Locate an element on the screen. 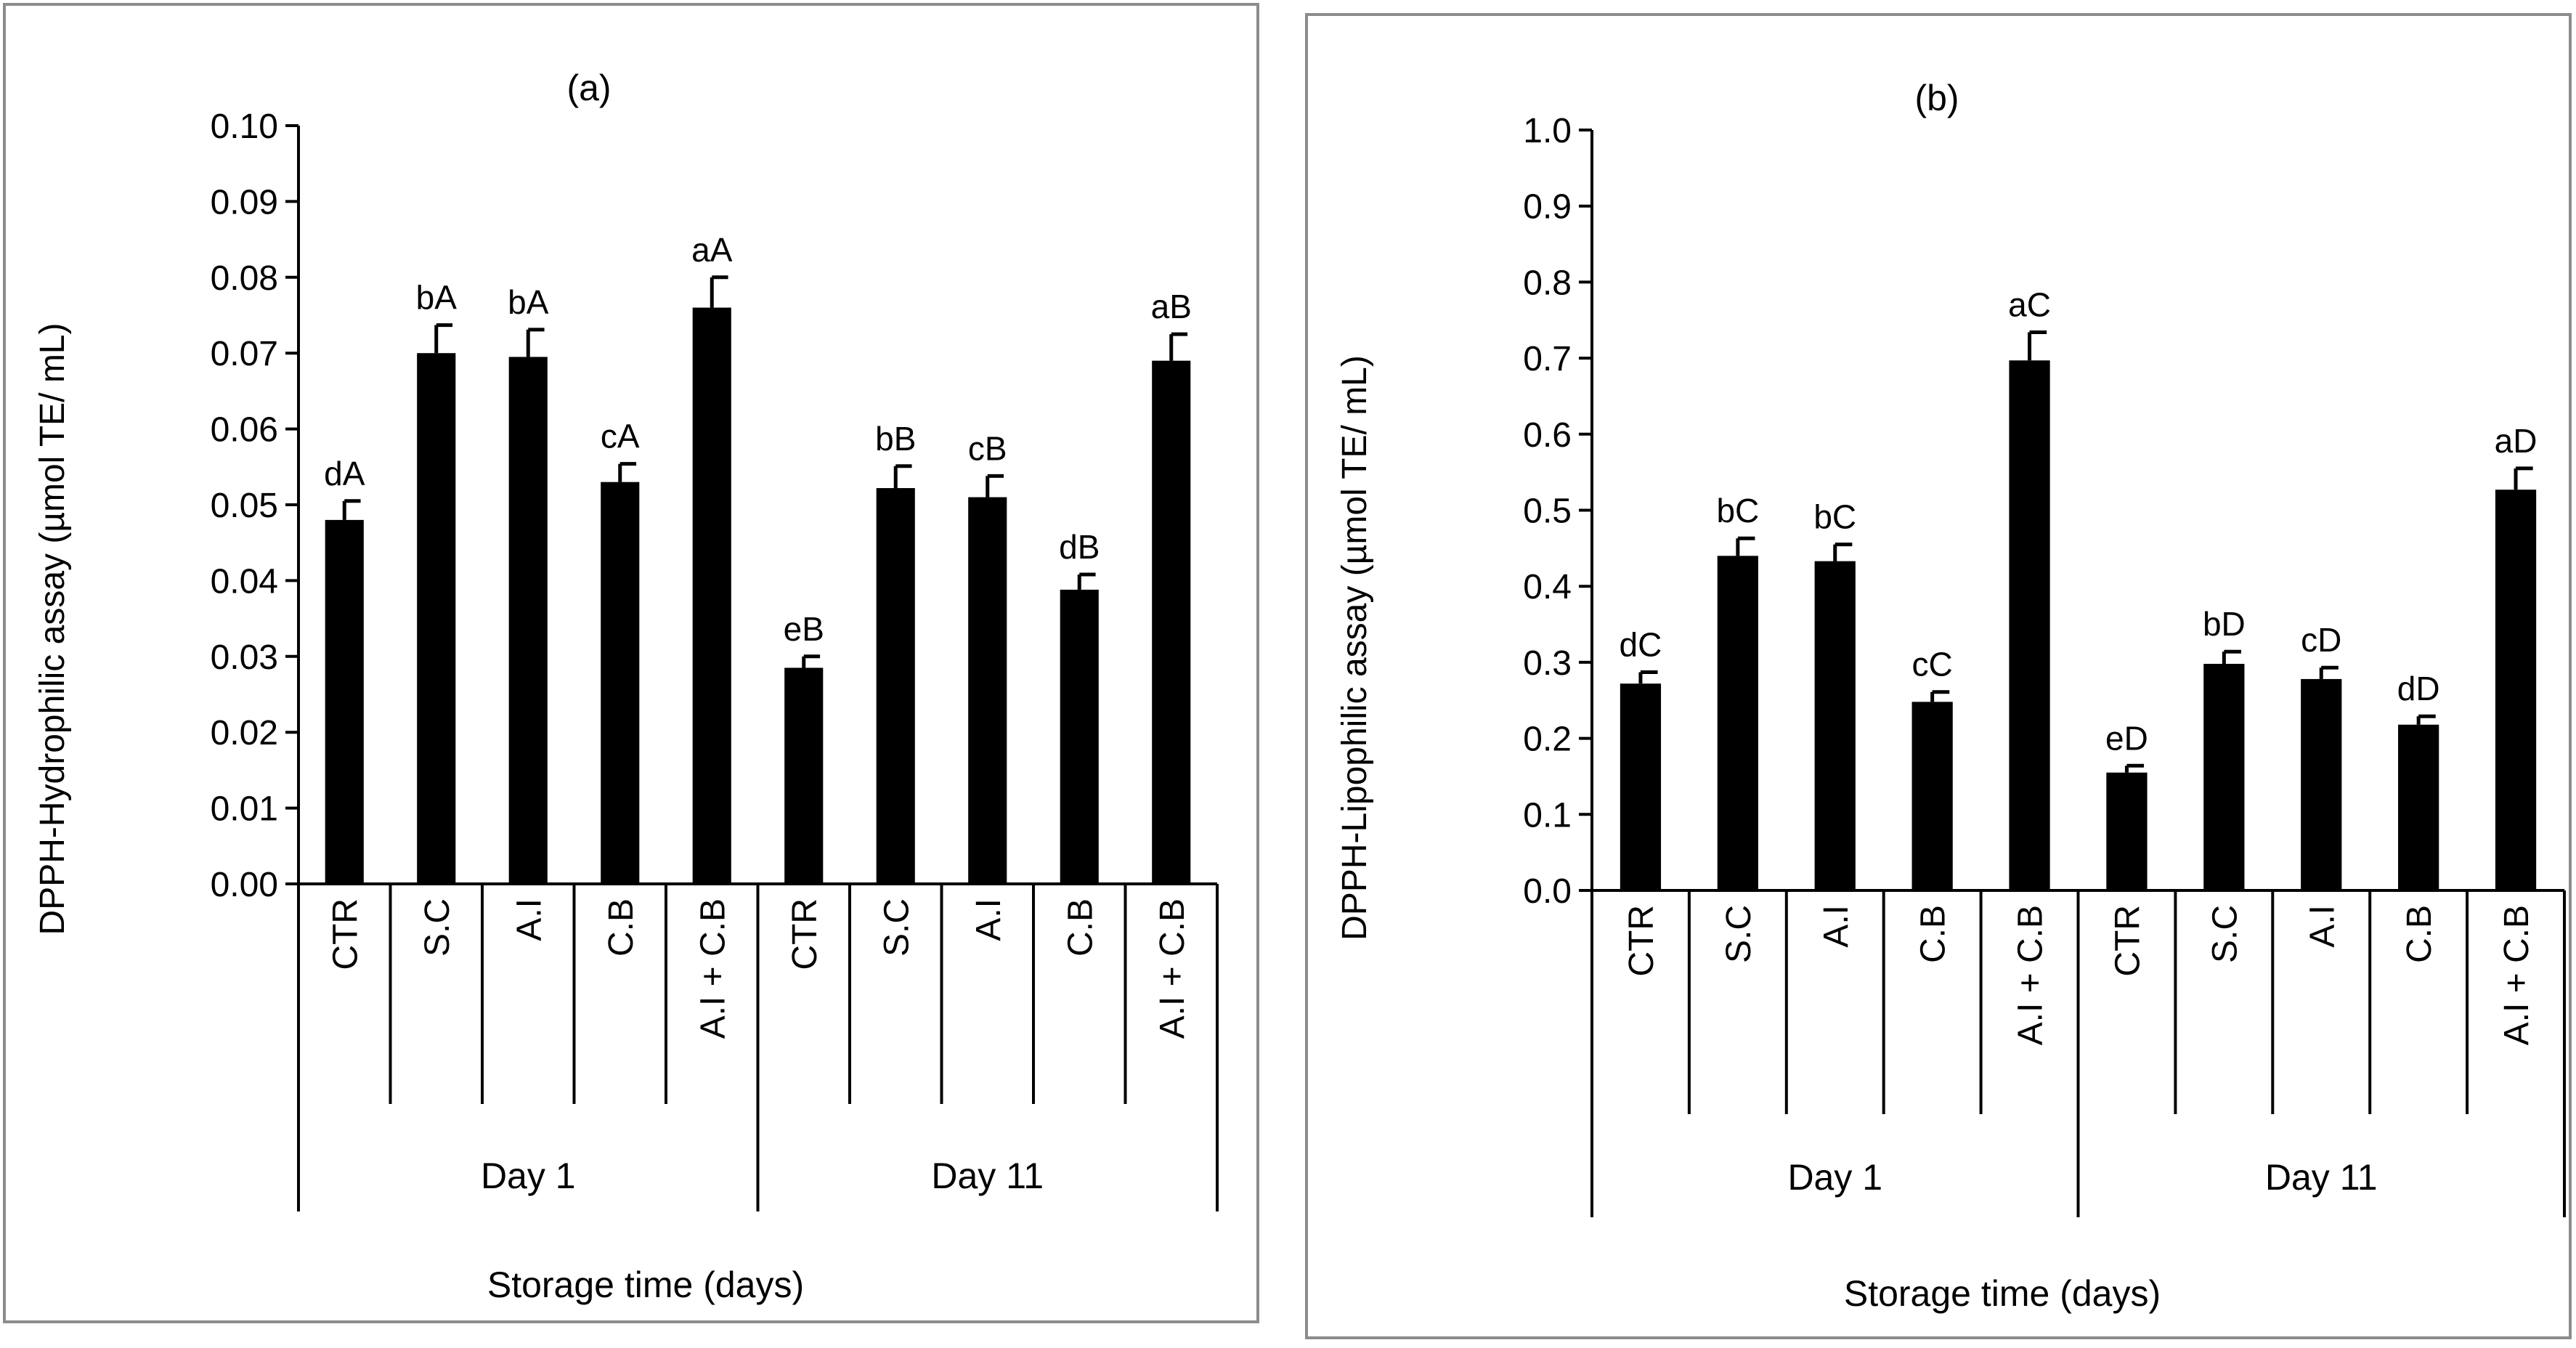  data-label-b: dD is located at coordinates (2418, 688).